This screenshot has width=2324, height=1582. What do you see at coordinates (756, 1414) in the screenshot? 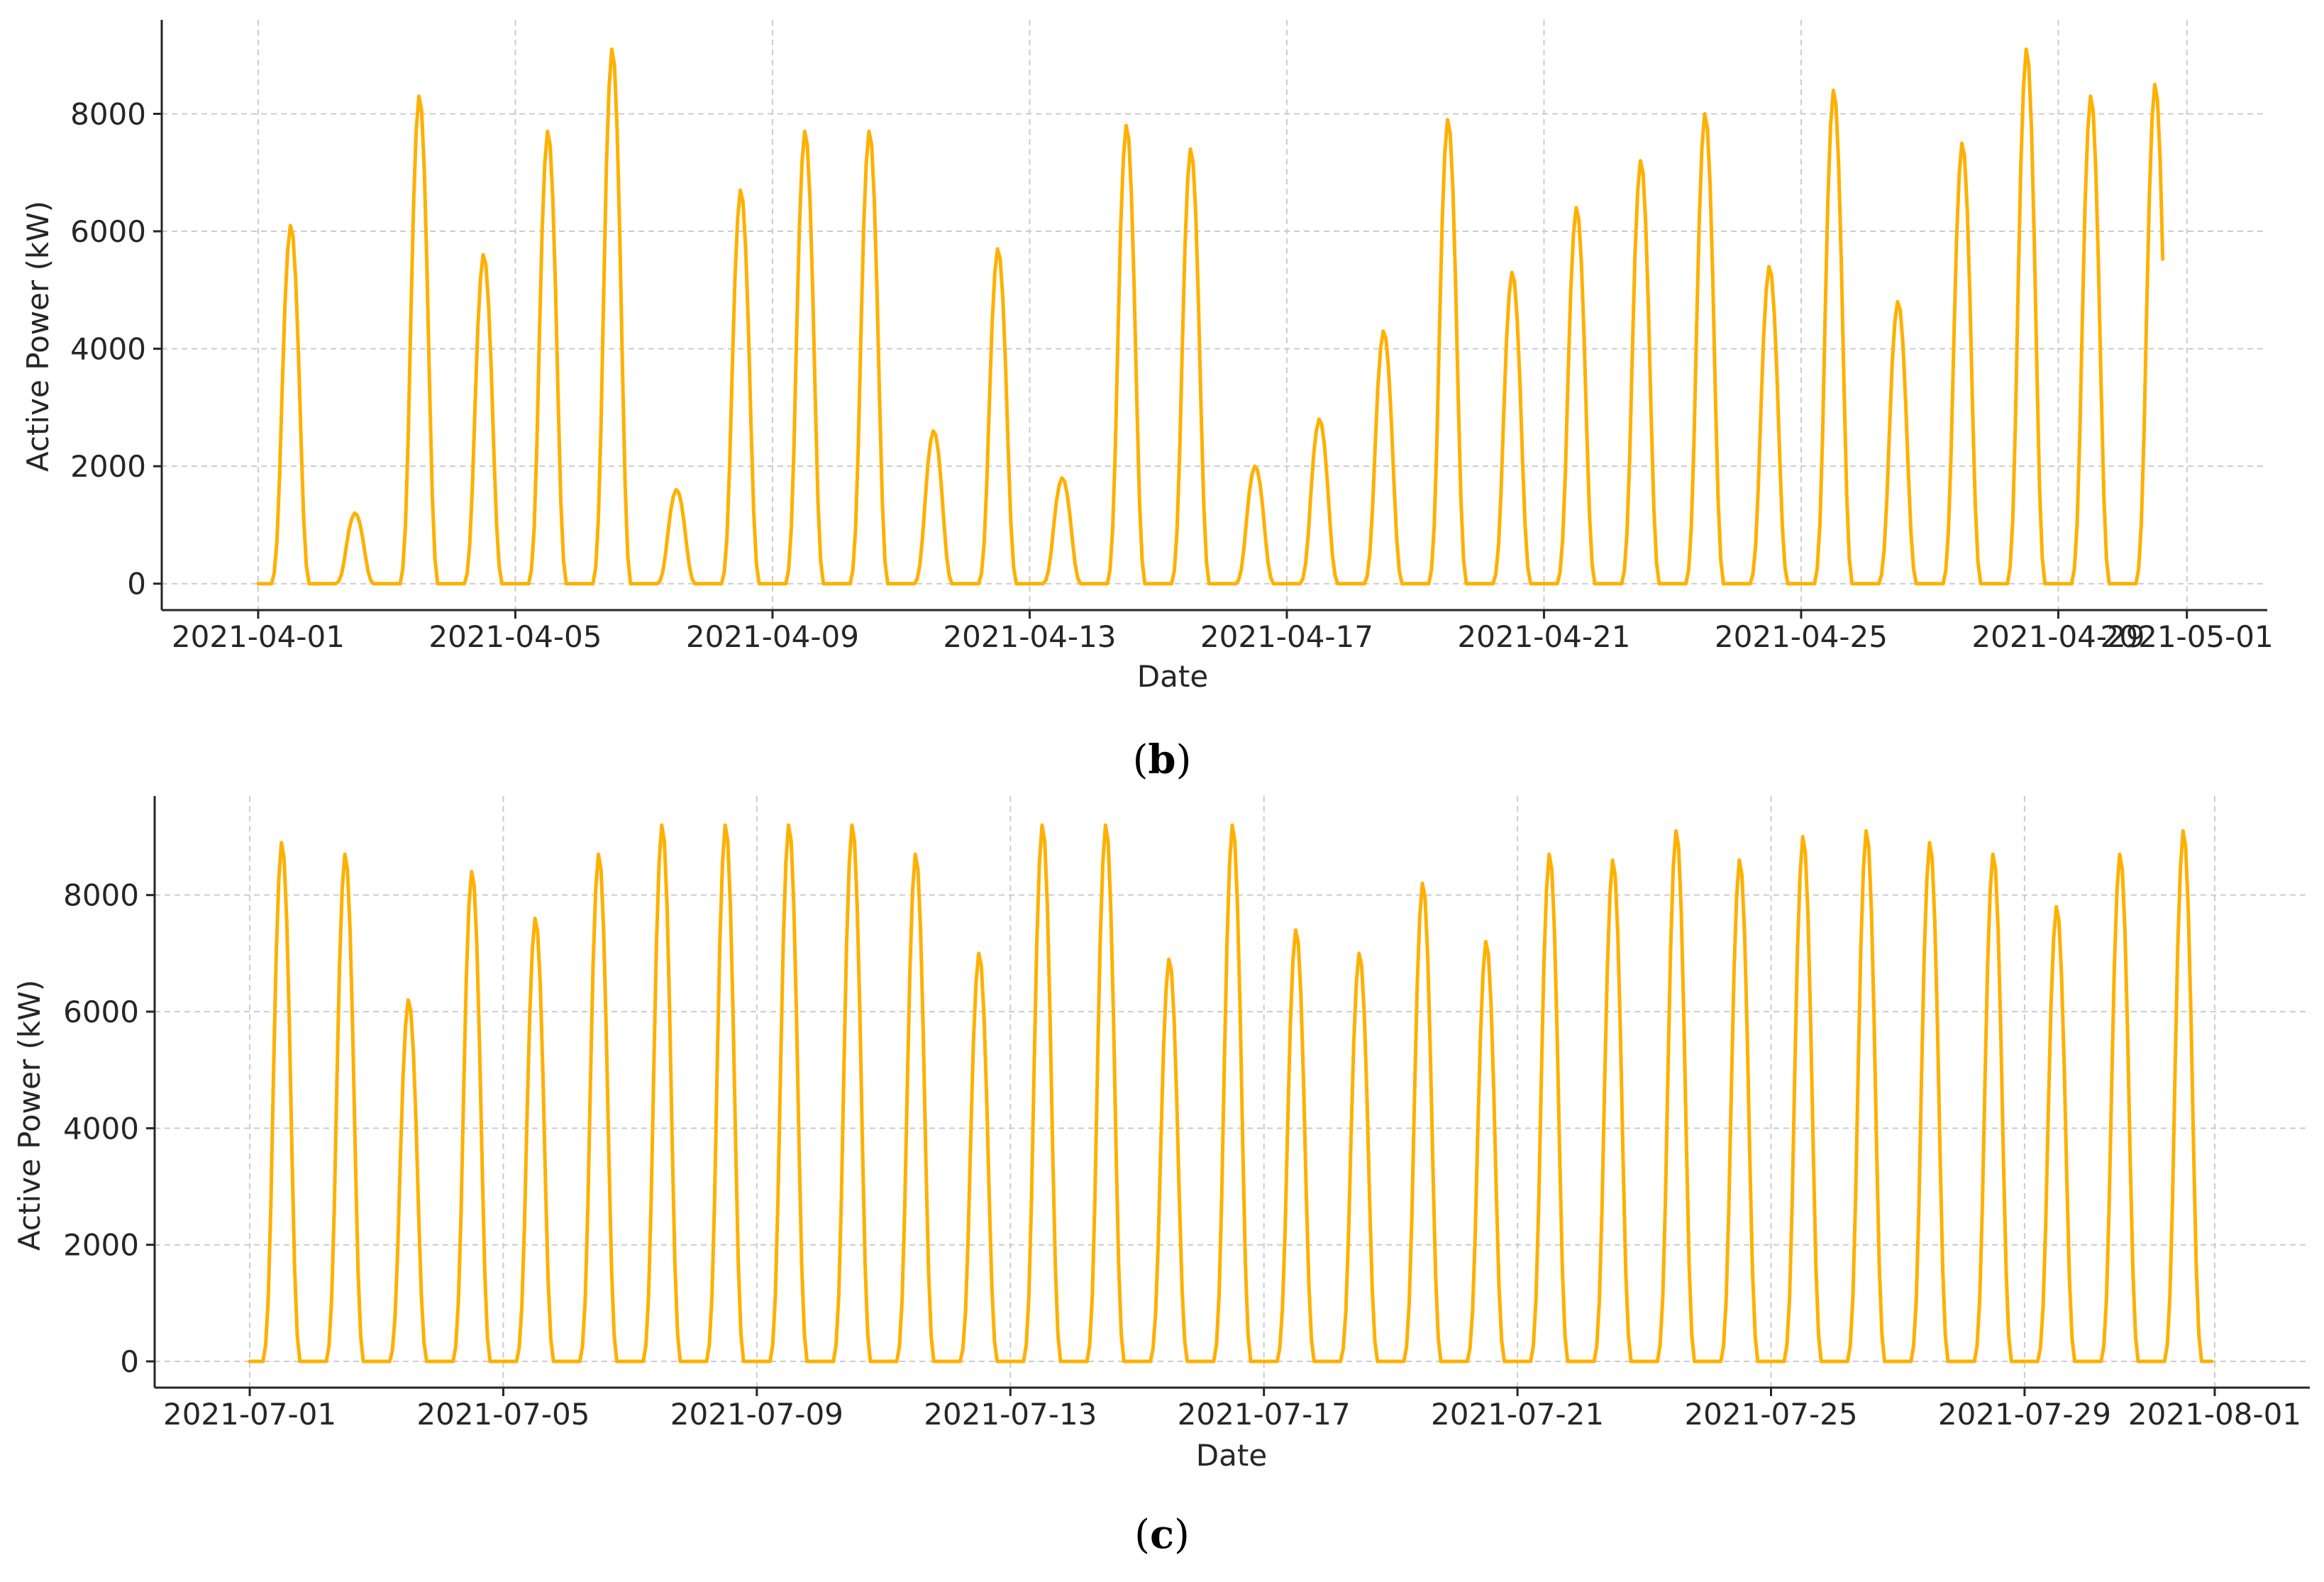
I see `x-tick-label: 2021-07-09` at bounding box center [756, 1414].